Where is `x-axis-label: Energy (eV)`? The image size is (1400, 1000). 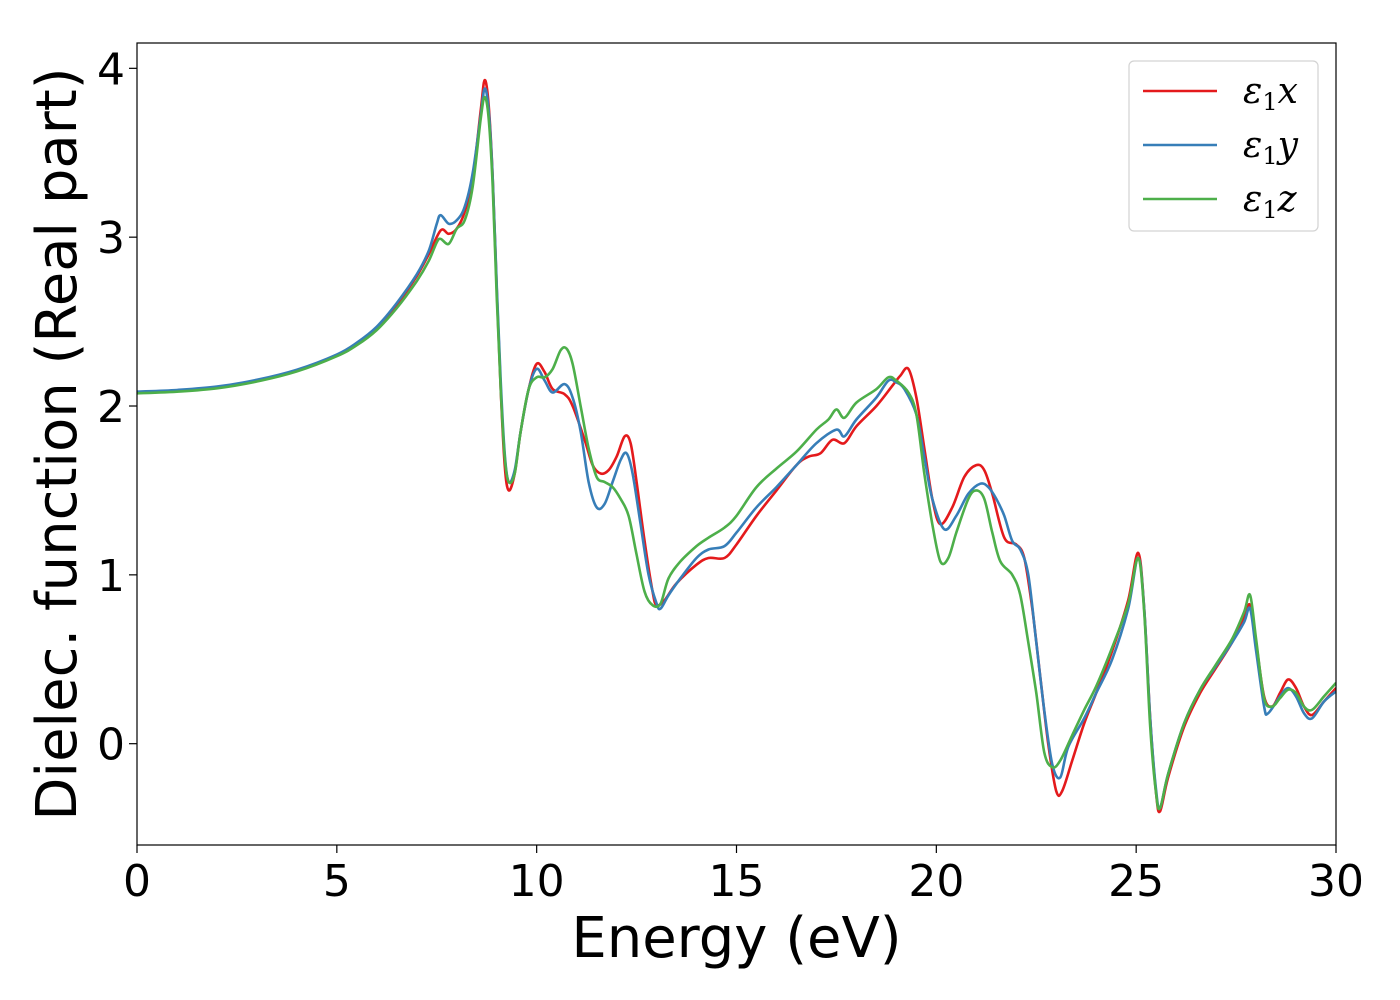
x-axis-label: Energy (eV) is located at coordinates (736, 938).